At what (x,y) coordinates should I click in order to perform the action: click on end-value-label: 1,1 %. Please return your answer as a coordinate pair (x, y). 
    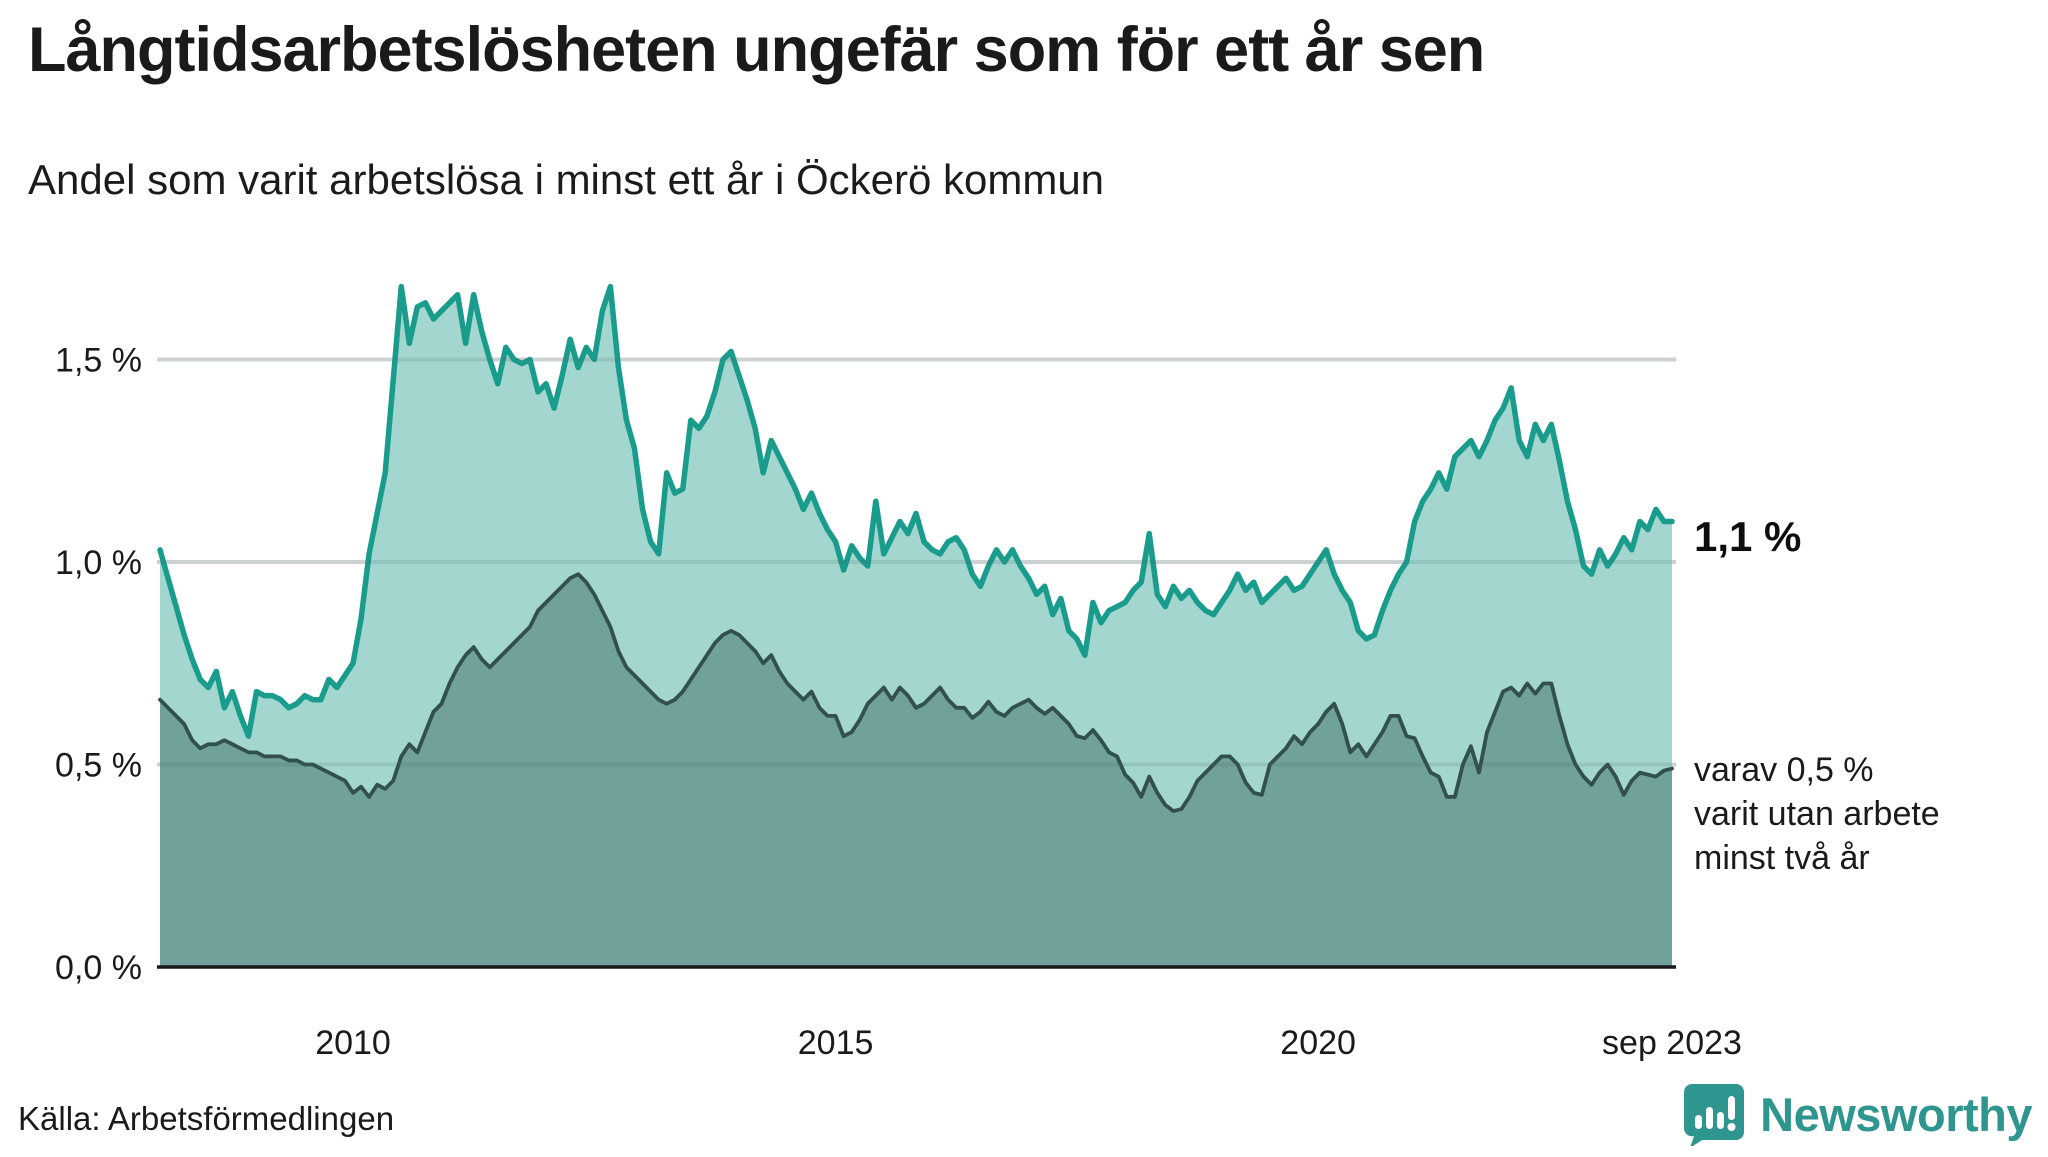
    Looking at the image, I should click on (1748, 536).